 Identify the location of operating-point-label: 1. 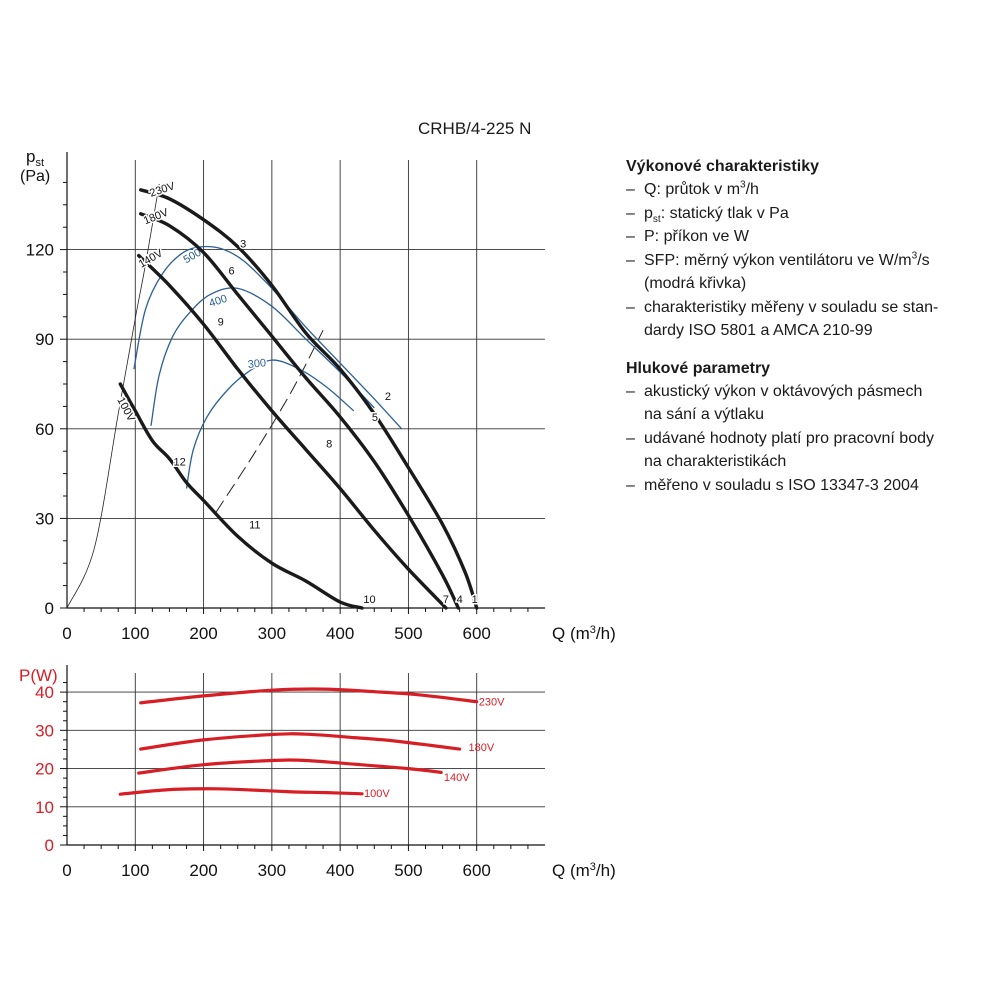
(475, 600).